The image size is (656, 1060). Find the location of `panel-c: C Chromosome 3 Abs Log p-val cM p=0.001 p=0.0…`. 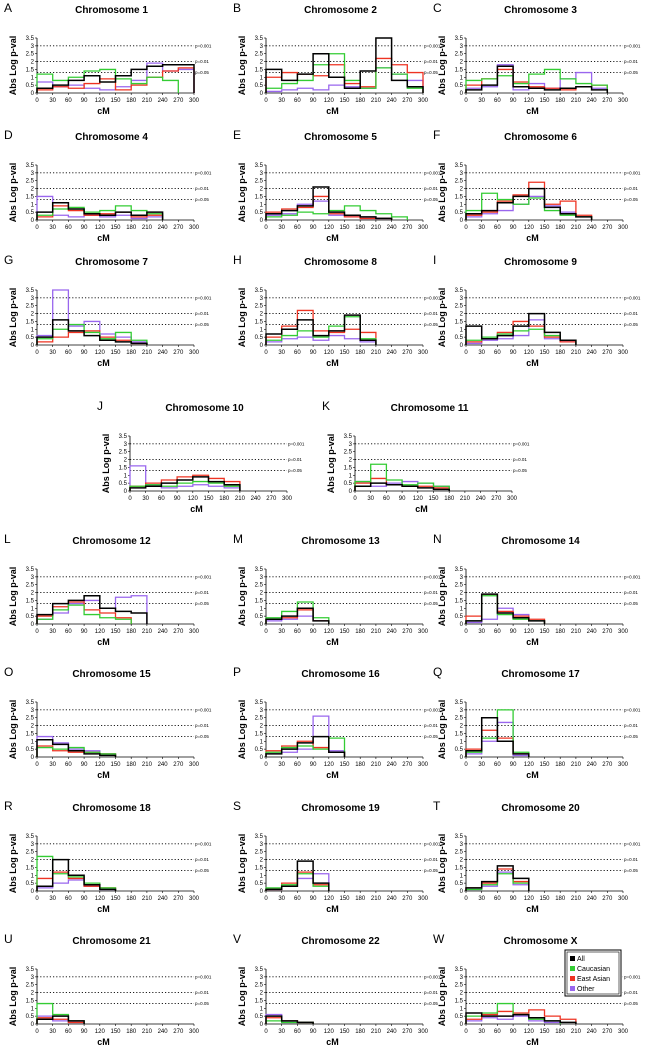

panel-c: C Chromosome 3 Abs Log p-val cM p=0.001 p=0.0… is located at coordinates (537, 58).